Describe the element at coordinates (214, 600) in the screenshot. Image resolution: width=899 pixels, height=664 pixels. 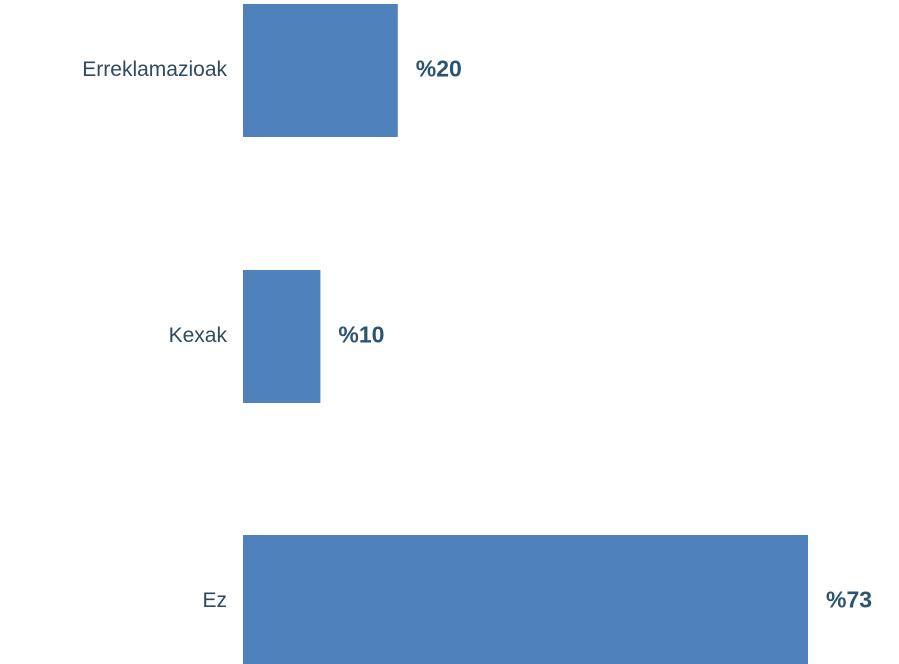
I see `category-label-ez: Ez` at that location.